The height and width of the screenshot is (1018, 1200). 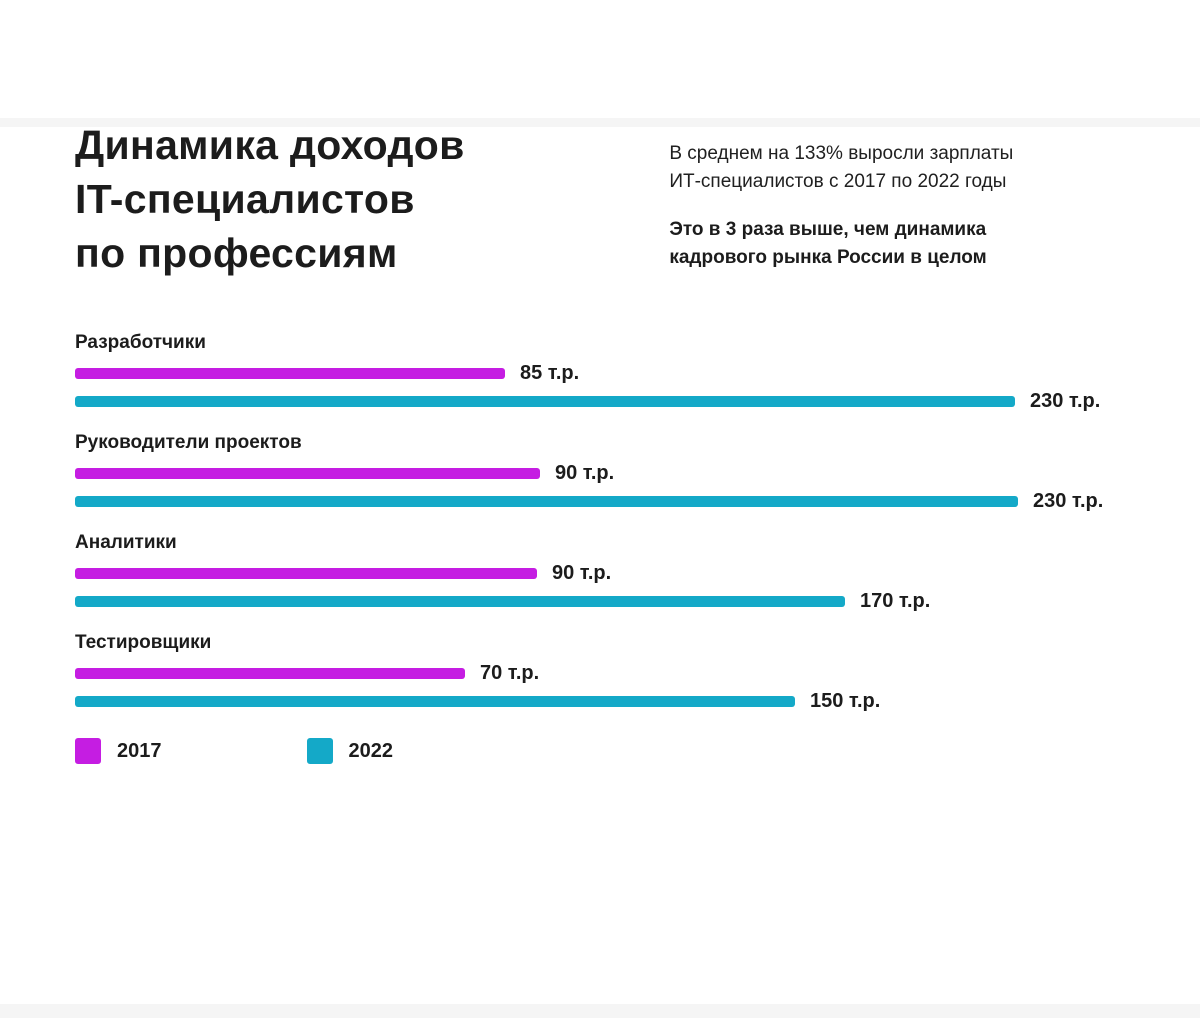 What do you see at coordinates (845, 700) in the screenshot?
I see `bar-value-label: 150 т.р.` at bounding box center [845, 700].